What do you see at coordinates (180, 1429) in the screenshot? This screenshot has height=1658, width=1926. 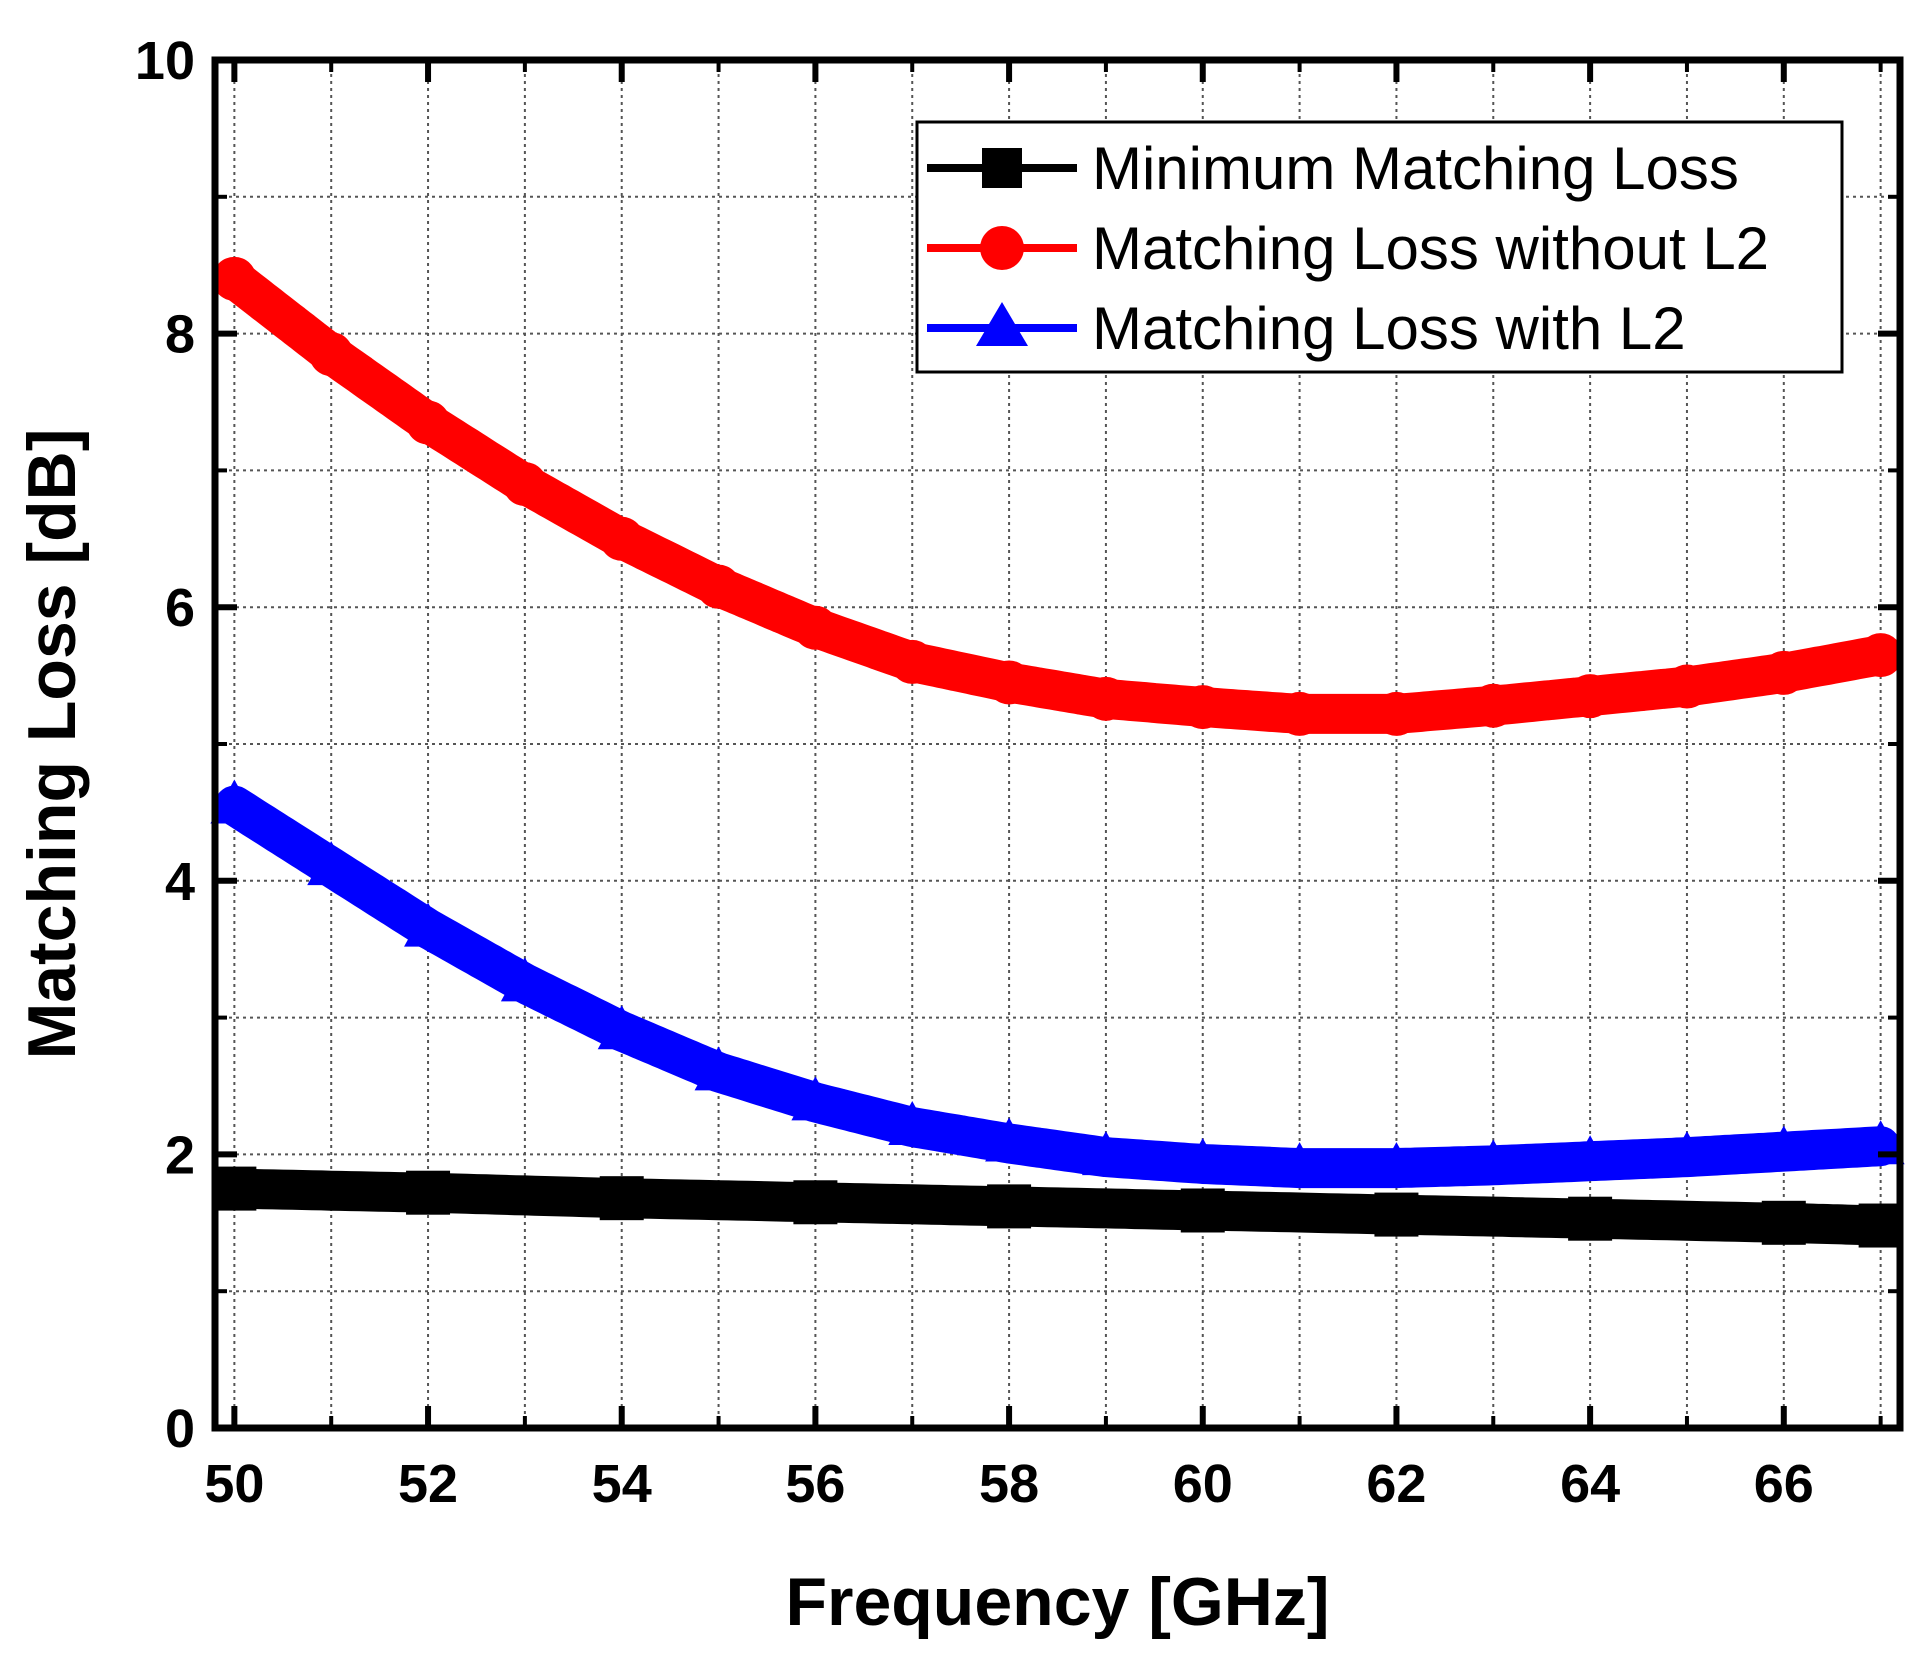 I see `y-tick-label: 0` at bounding box center [180, 1429].